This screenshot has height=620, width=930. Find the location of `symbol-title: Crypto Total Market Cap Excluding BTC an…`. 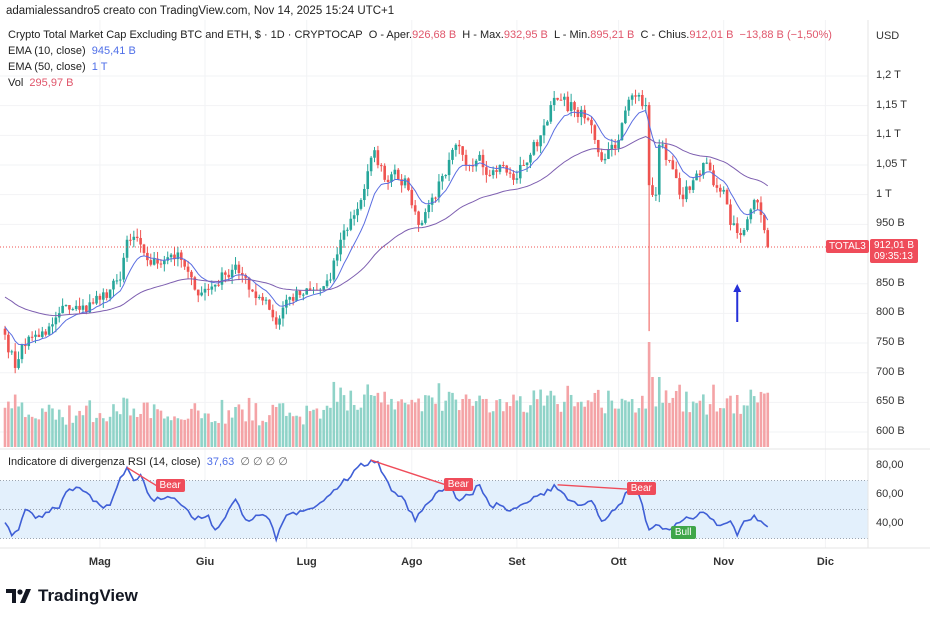

symbol-title: Crypto Total Market Cap Excluding BTC an… is located at coordinates (185, 35).